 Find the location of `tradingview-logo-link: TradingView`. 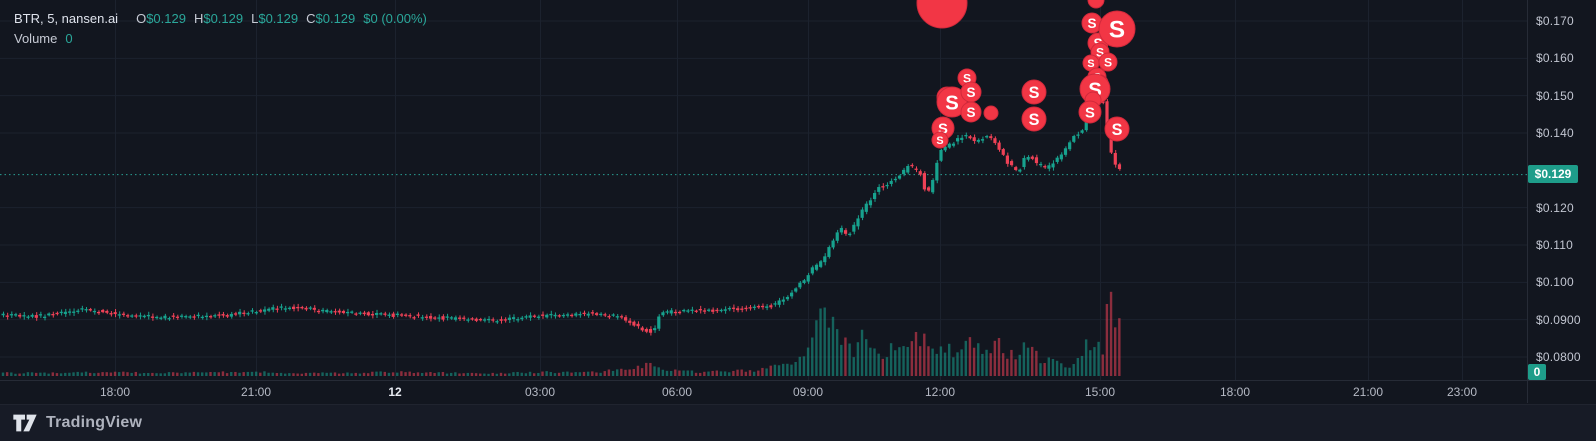

tradingview-logo-link: TradingView is located at coordinates (77, 423).